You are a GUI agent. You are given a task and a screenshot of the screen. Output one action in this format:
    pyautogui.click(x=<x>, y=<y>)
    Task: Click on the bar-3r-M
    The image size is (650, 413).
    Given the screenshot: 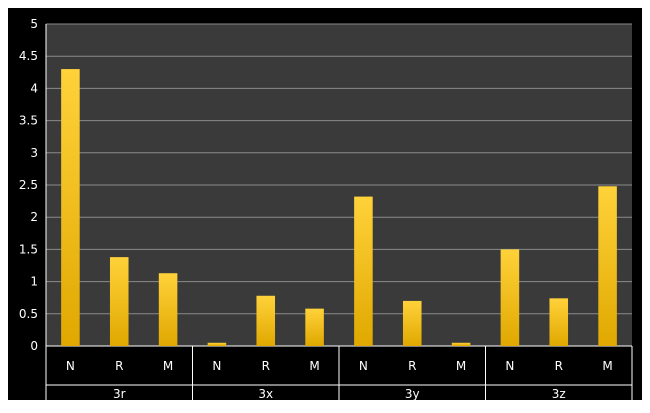 What is the action you would take?
    pyautogui.click(x=168, y=309)
    